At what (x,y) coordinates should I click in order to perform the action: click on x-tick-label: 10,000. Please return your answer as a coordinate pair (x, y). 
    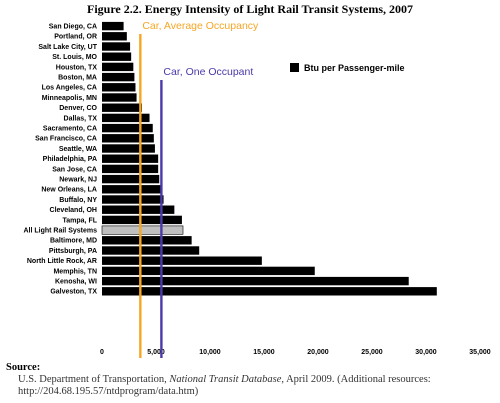
    Looking at the image, I should click on (210, 352).